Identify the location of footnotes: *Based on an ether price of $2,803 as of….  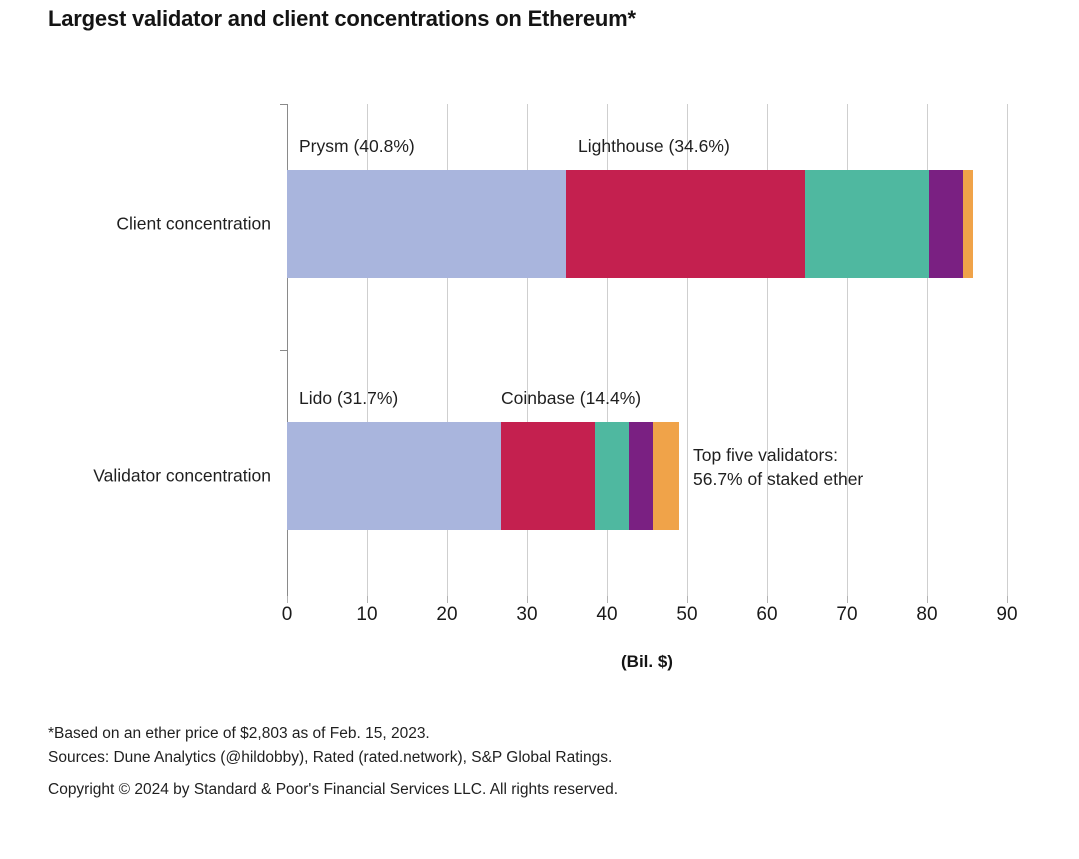
(538, 762).